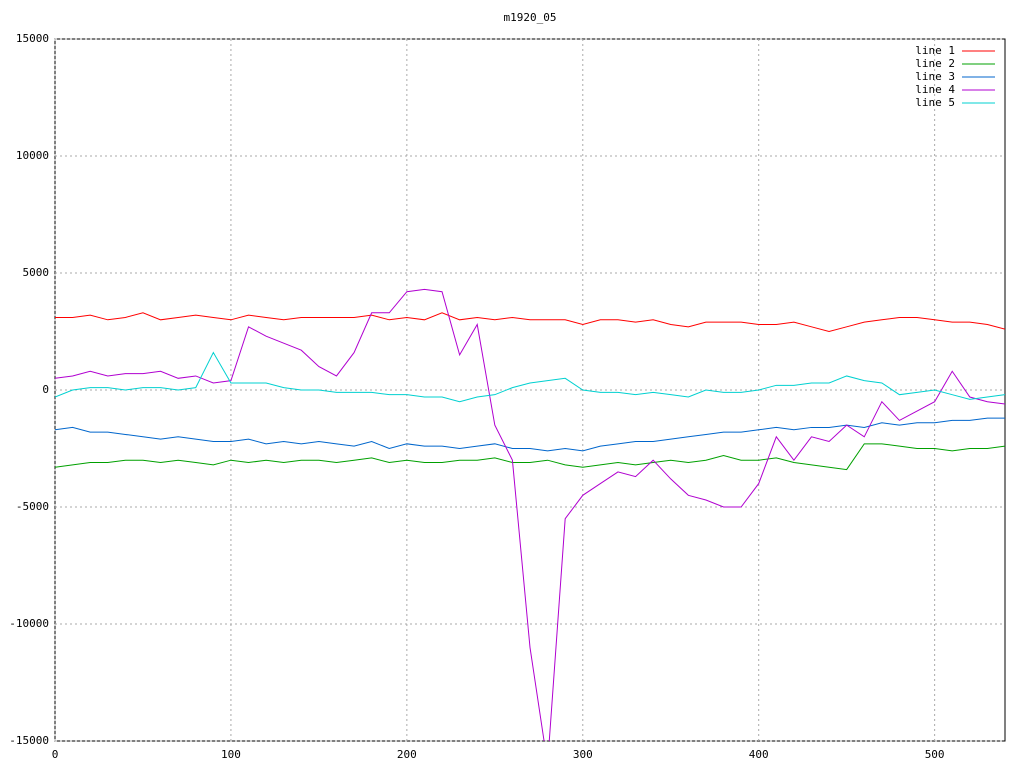 Image resolution: width=1024 pixels, height=772 pixels. What do you see at coordinates (935, 63) in the screenshot?
I see `legend-label: line 2` at bounding box center [935, 63].